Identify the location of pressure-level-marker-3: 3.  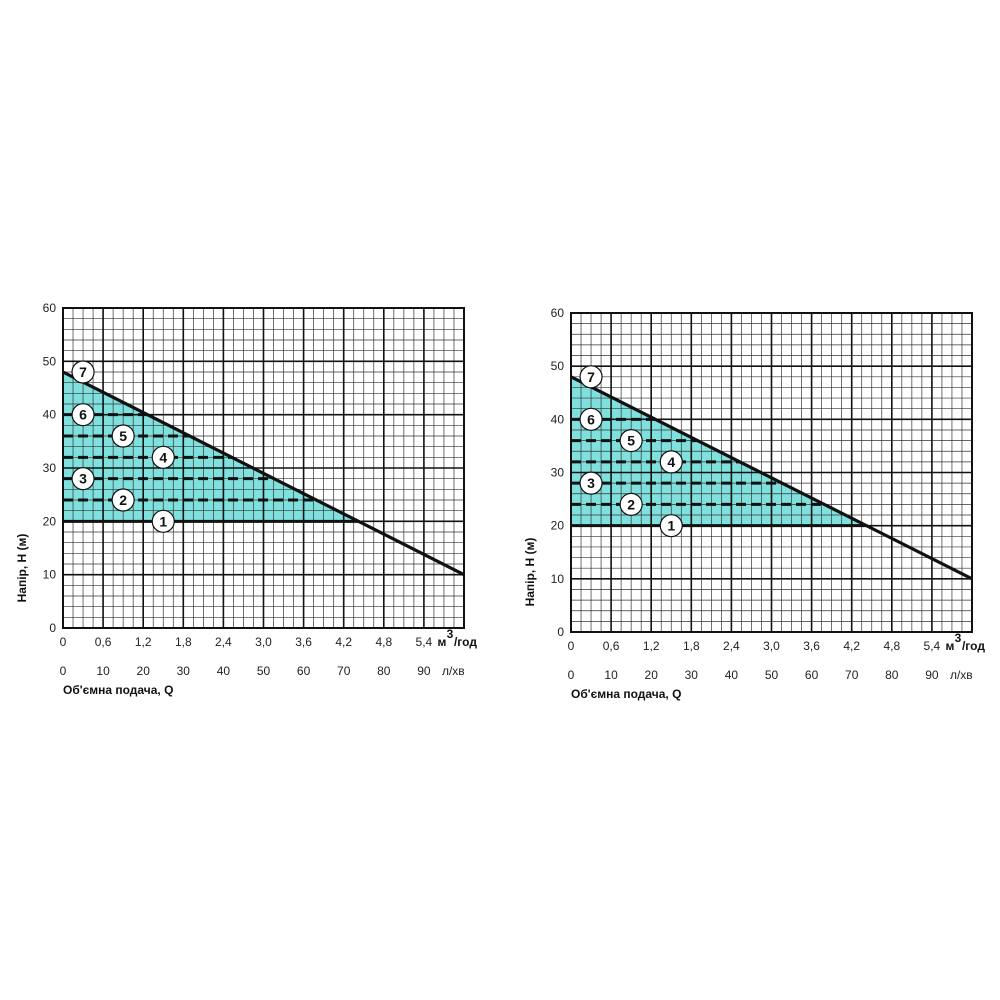
(83, 479).